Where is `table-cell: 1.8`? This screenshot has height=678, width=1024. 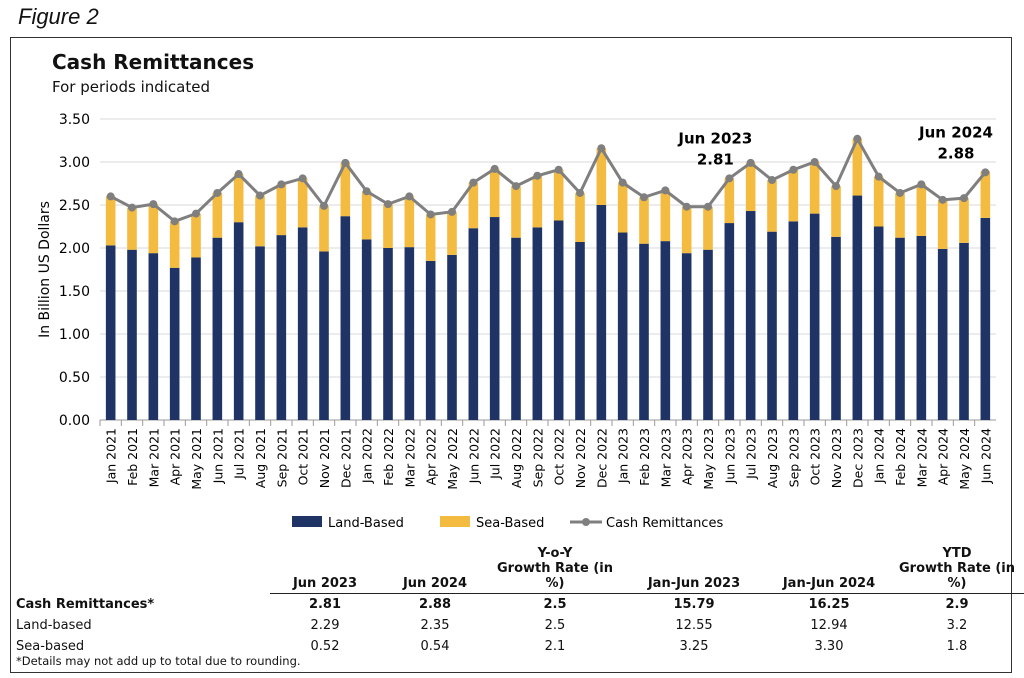 table-cell: 1.8 is located at coordinates (957, 646).